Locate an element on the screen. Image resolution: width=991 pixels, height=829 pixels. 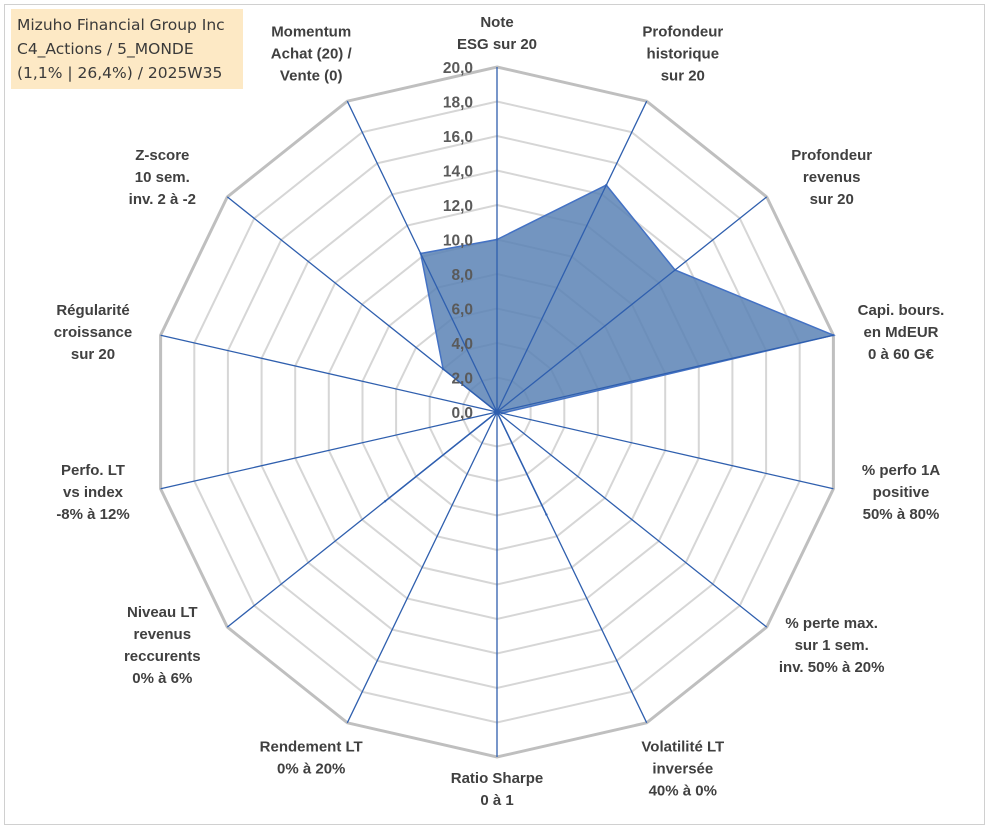
axis-label: Note ESG sur 20 is located at coordinates (497, 33).